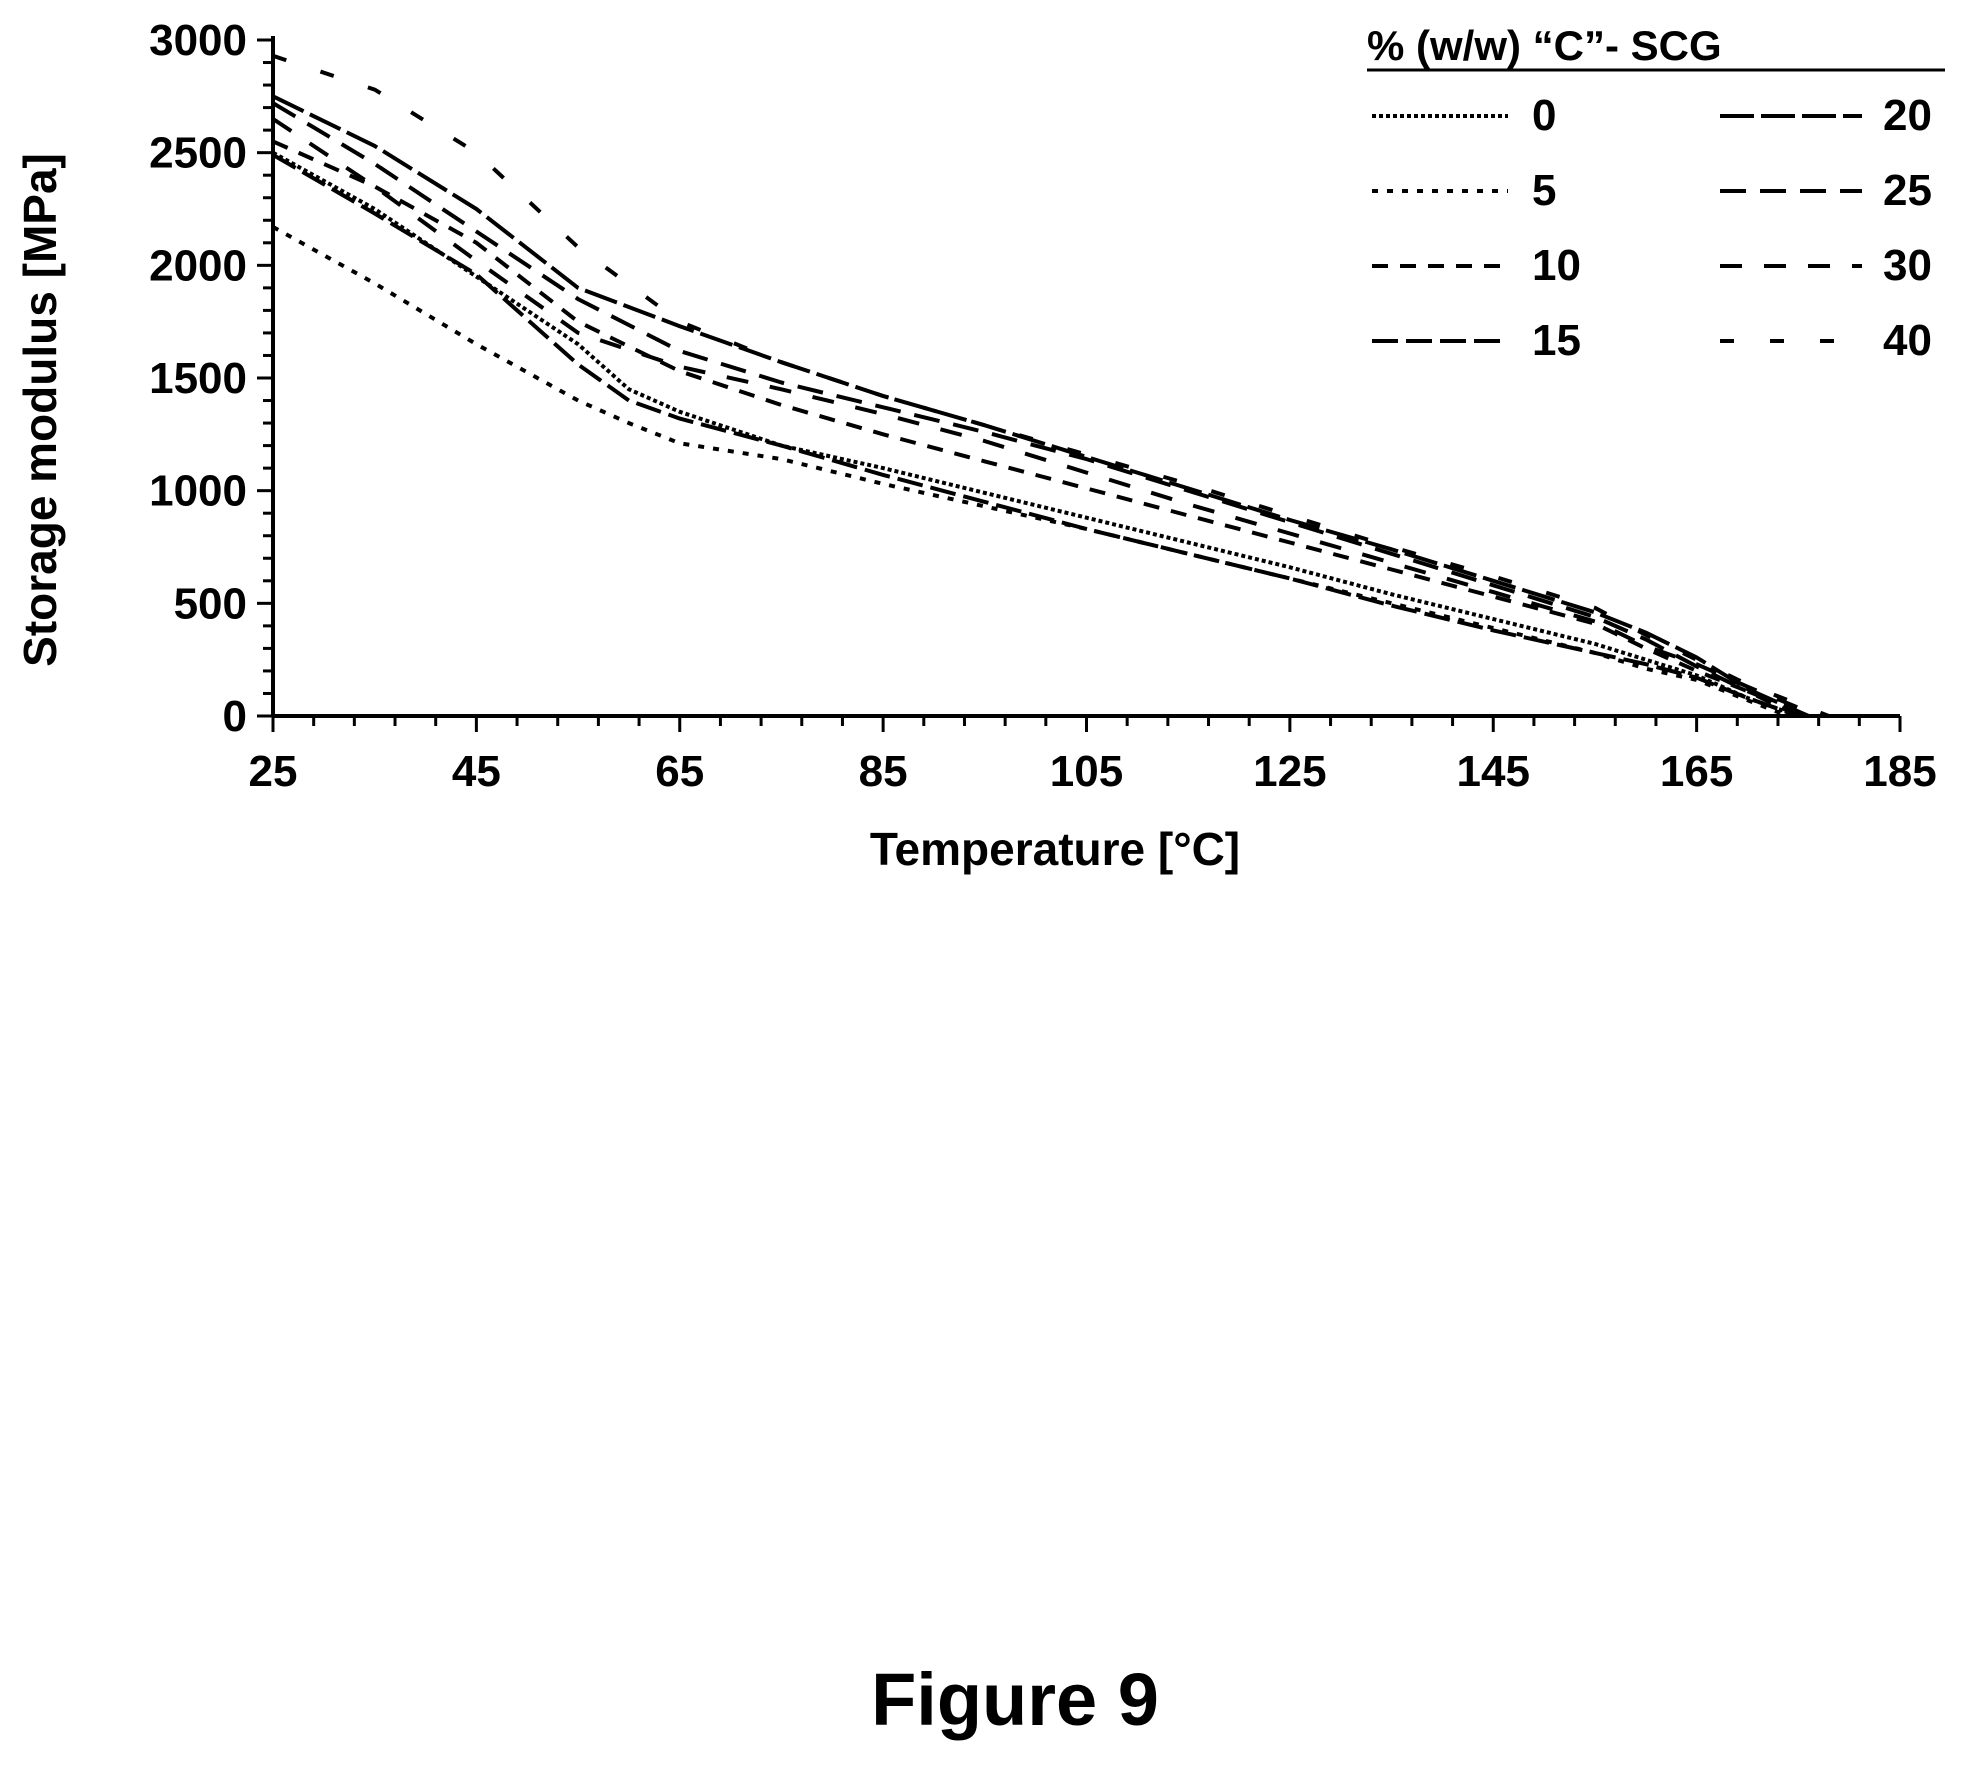  What do you see at coordinates (1826, 265) in the screenshot?
I see `legend-item-30: 30` at bounding box center [1826, 265].